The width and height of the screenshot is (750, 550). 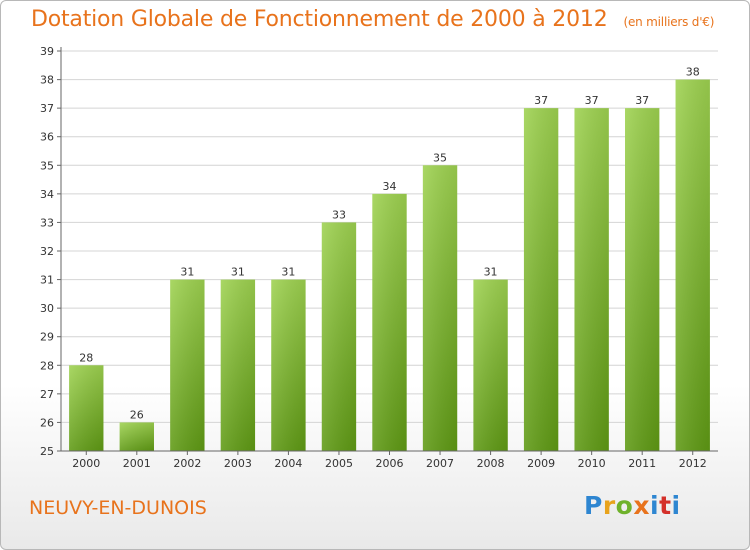 What do you see at coordinates (47, 422) in the screenshot?
I see `y-tick-label: 26` at bounding box center [47, 422].